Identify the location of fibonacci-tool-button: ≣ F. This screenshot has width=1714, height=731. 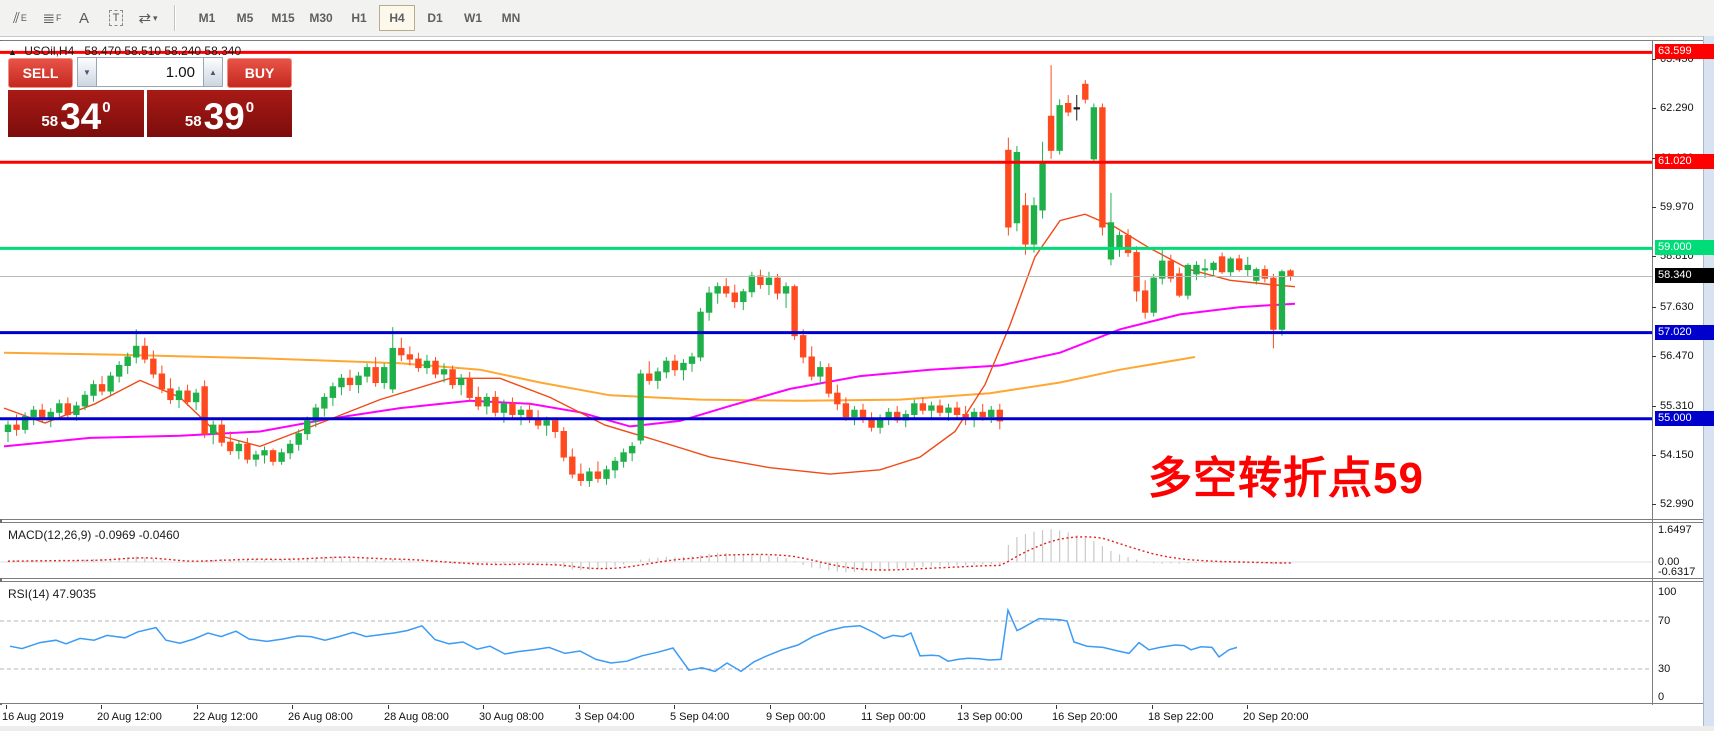
(52, 18).